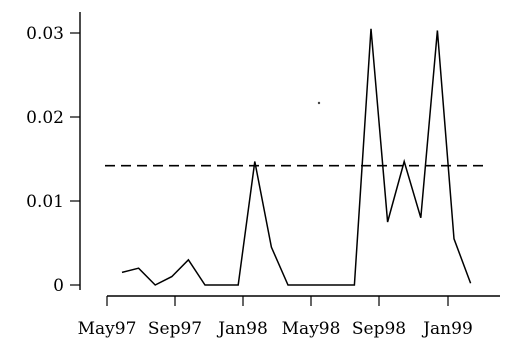 The image size is (509, 354). Describe the element at coordinates (45, 202) in the screenshot. I see `y-tick-label: 0.01` at that location.